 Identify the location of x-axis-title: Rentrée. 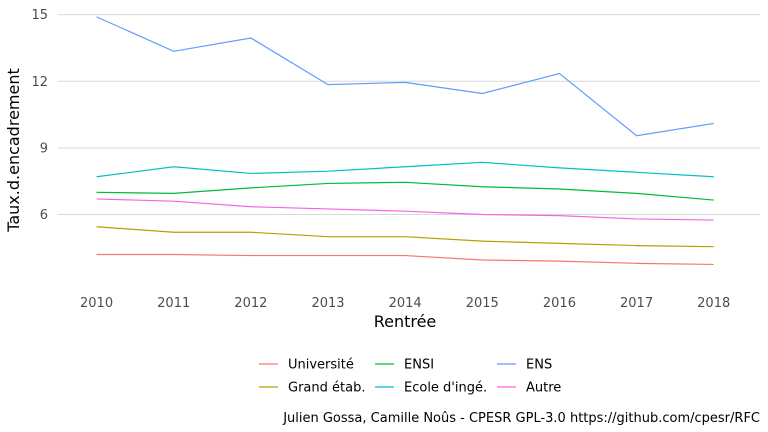
(405, 321).